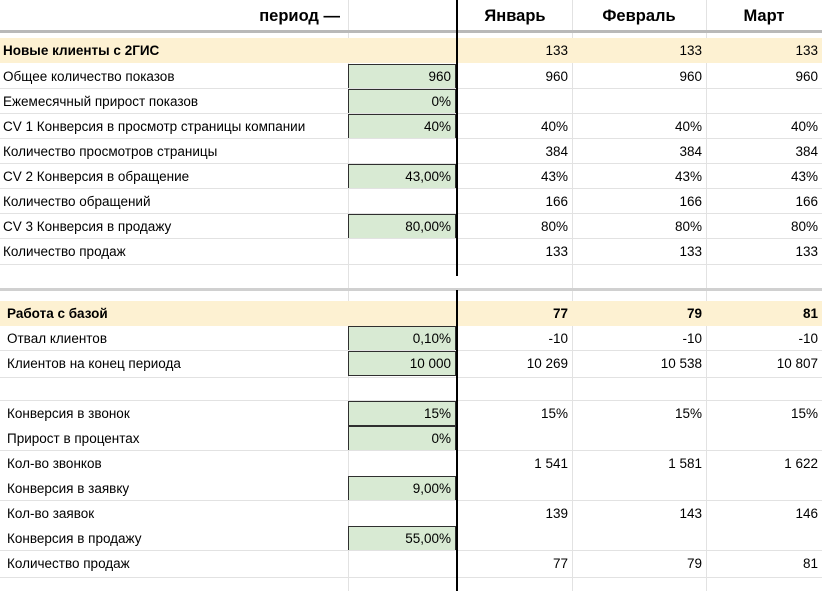 This screenshot has width=822, height=591. What do you see at coordinates (556, 513) in the screenshot?
I see `value-cell: 139` at bounding box center [556, 513].